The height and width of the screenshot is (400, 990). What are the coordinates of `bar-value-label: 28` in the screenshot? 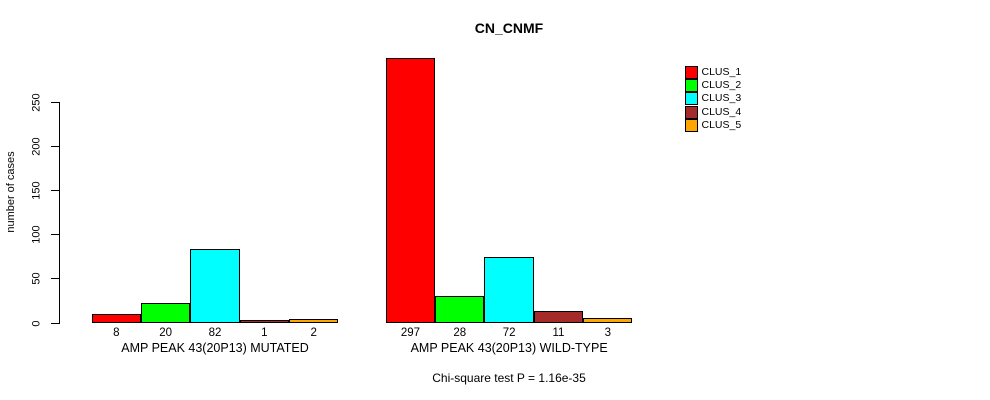 It's located at (460, 332).